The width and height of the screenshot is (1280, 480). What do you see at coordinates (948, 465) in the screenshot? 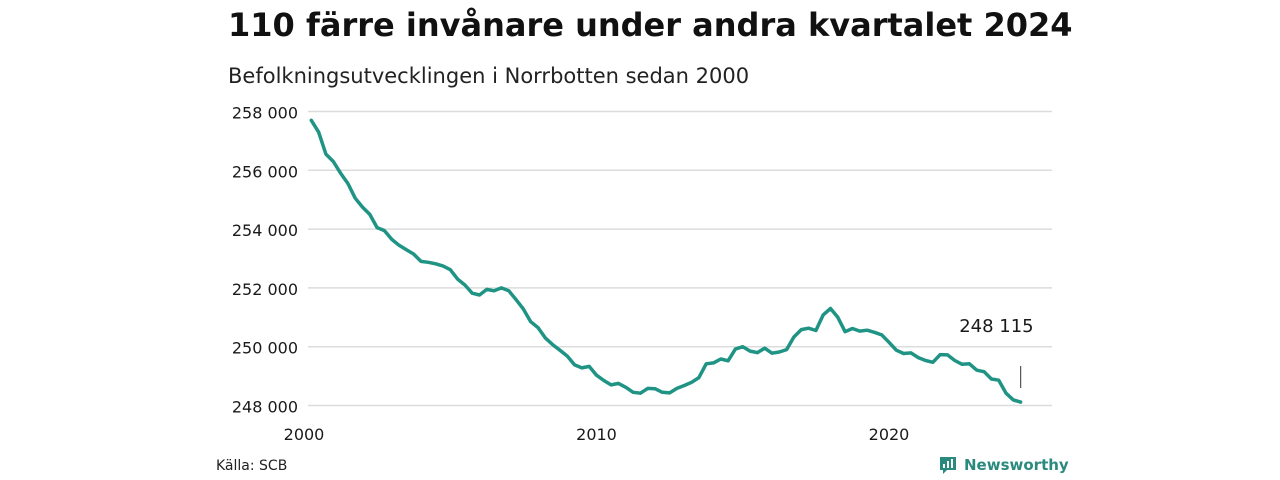
I see `newsworthy-logo-icon` at bounding box center [948, 465].